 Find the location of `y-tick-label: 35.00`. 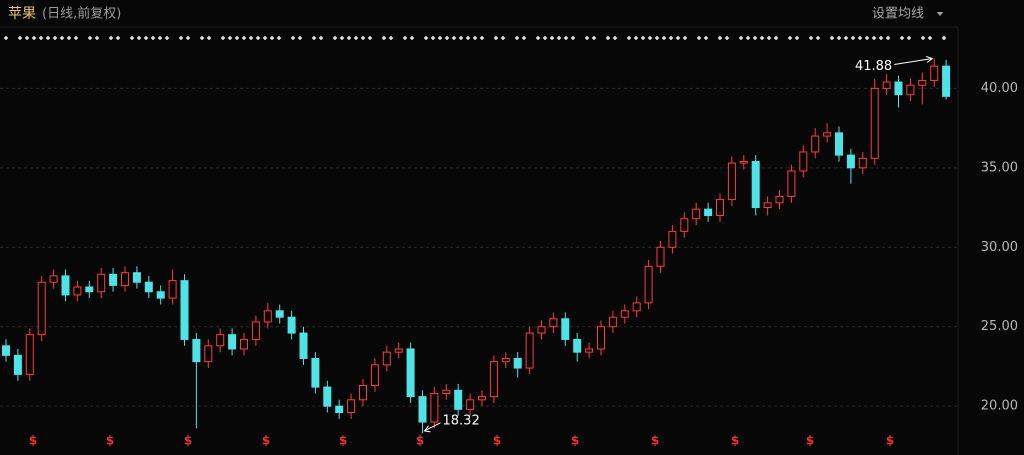

y-tick-label: 35.00 is located at coordinates (999, 167).